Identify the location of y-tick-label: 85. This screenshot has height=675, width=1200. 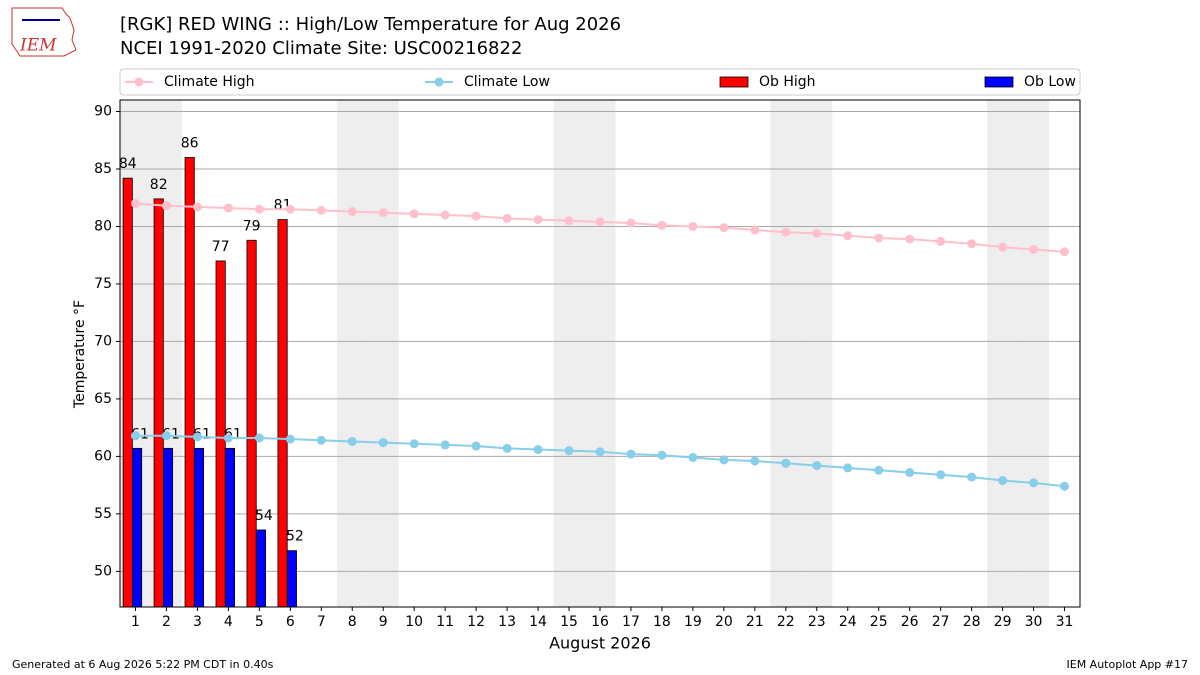
(103, 169).